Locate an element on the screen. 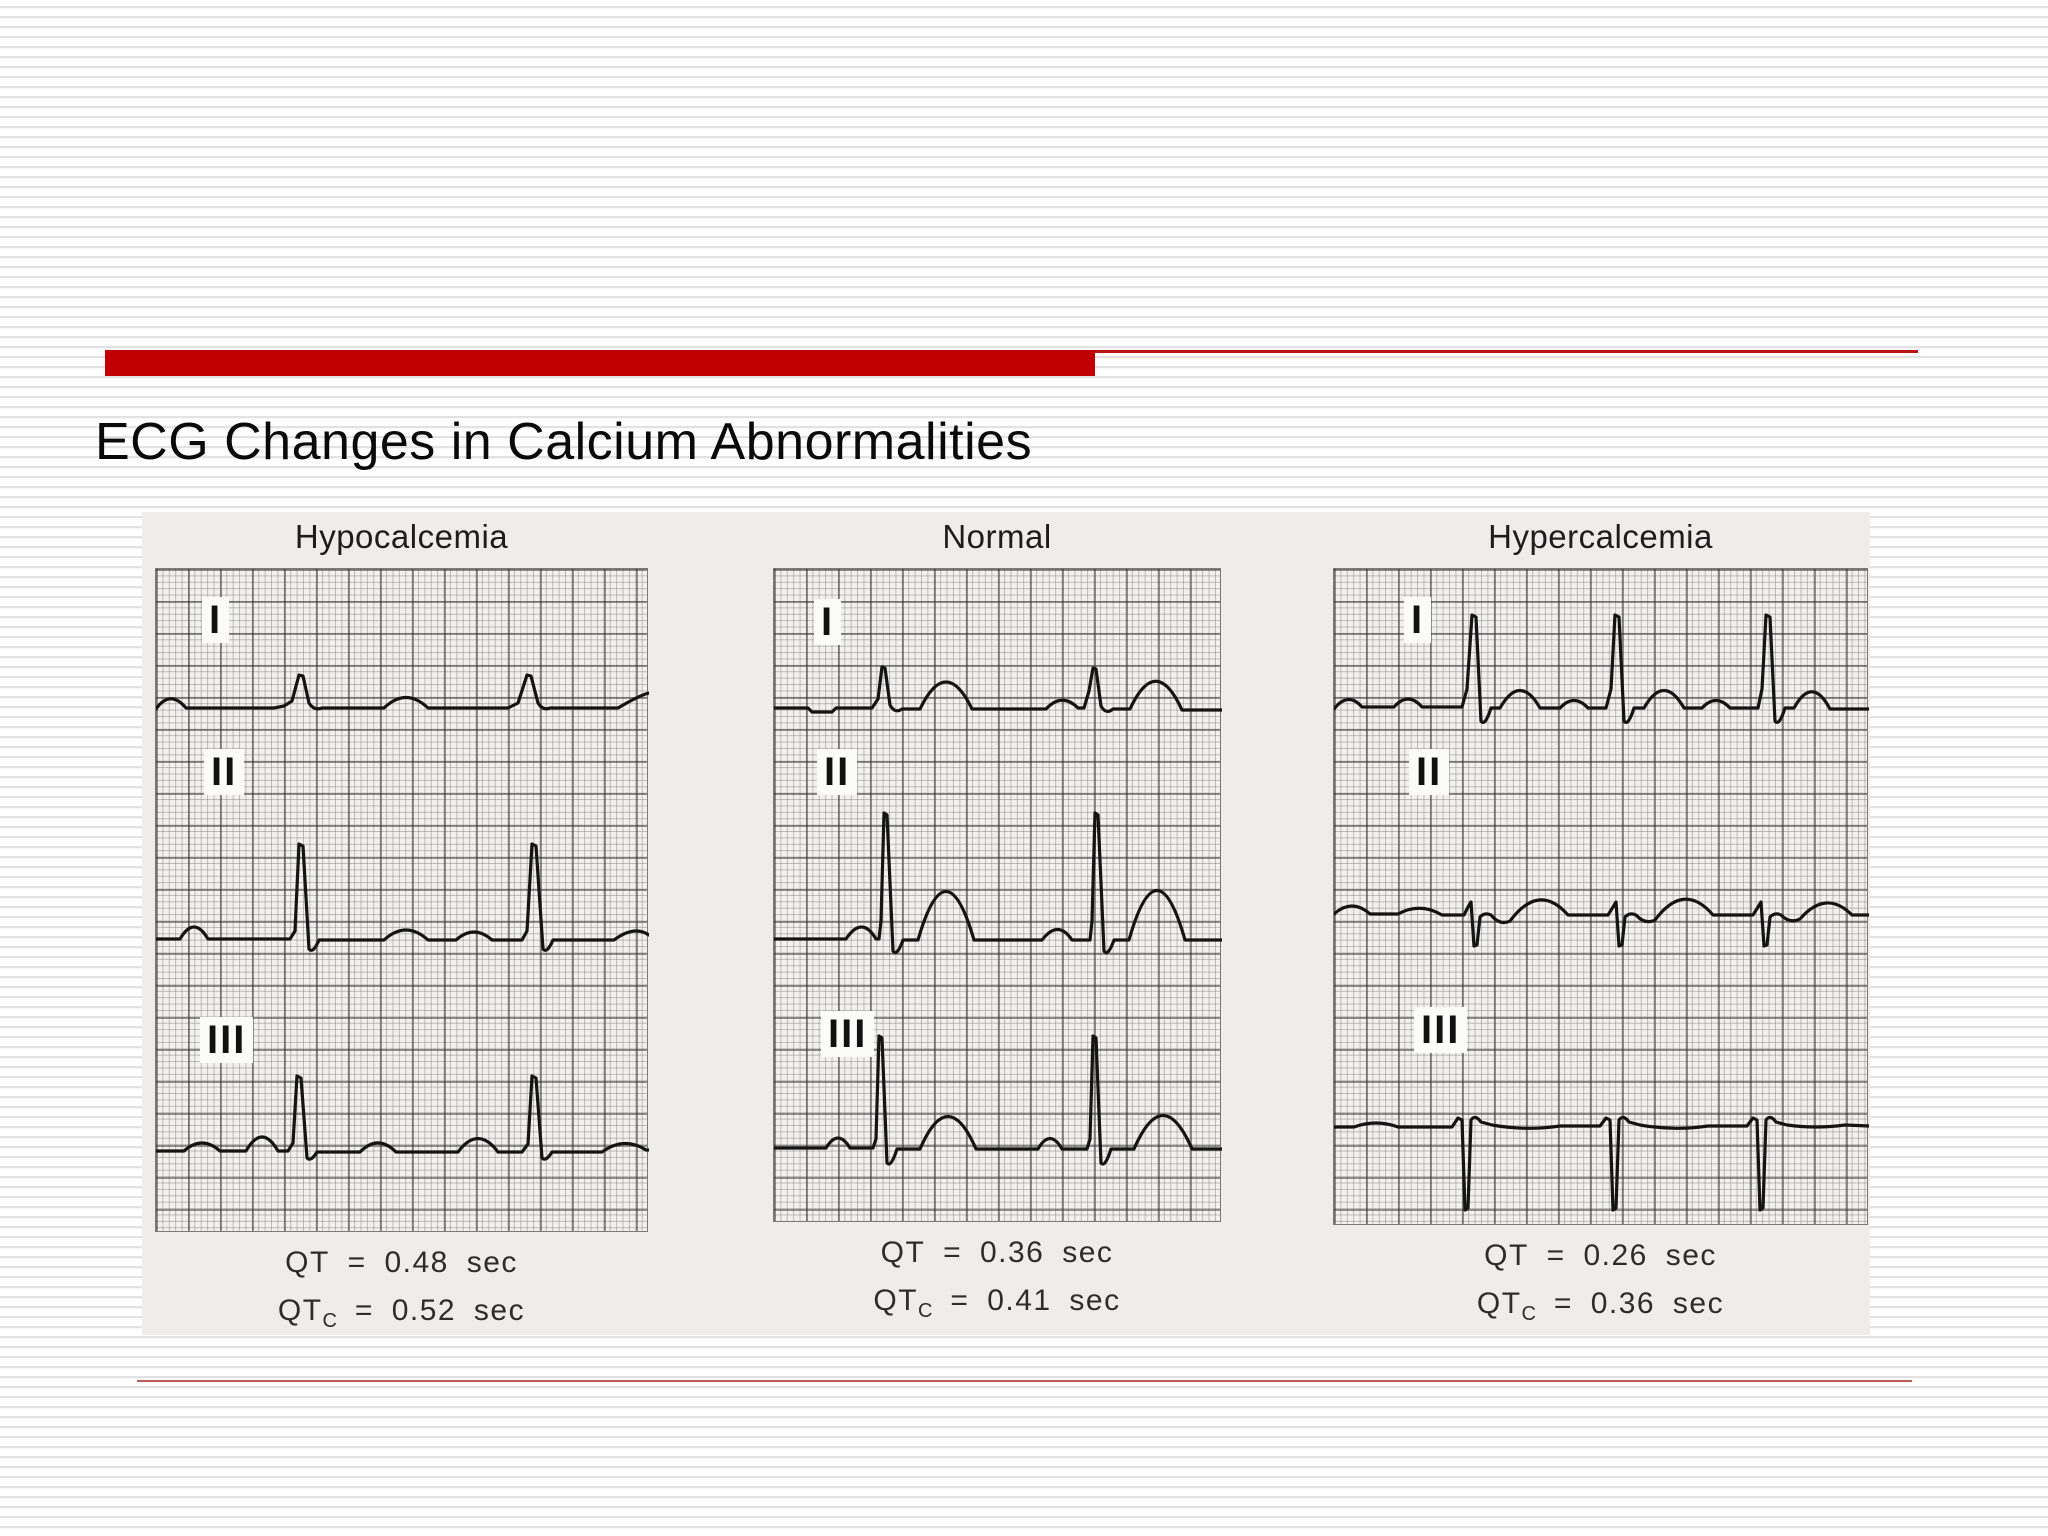 The image size is (2048, 1536). qt-caption-normal: QT = 0.36 sec QTC = 0.41 sec is located at coordinates (997, 1282).